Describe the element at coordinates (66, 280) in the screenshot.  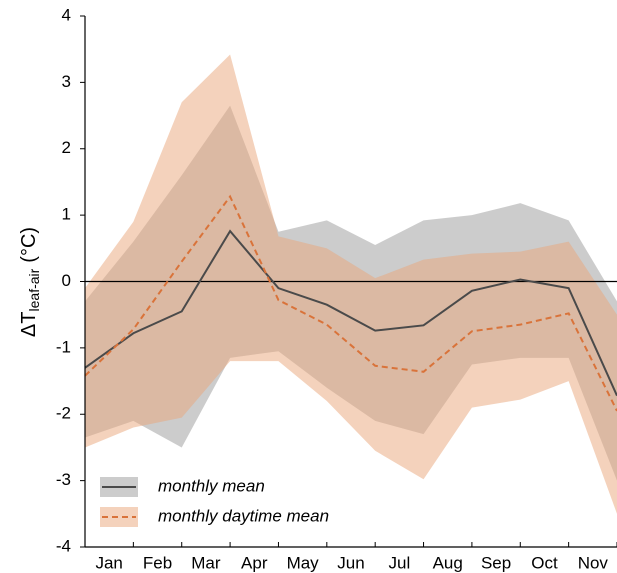
I see `y-tick-label: 0` at that location.